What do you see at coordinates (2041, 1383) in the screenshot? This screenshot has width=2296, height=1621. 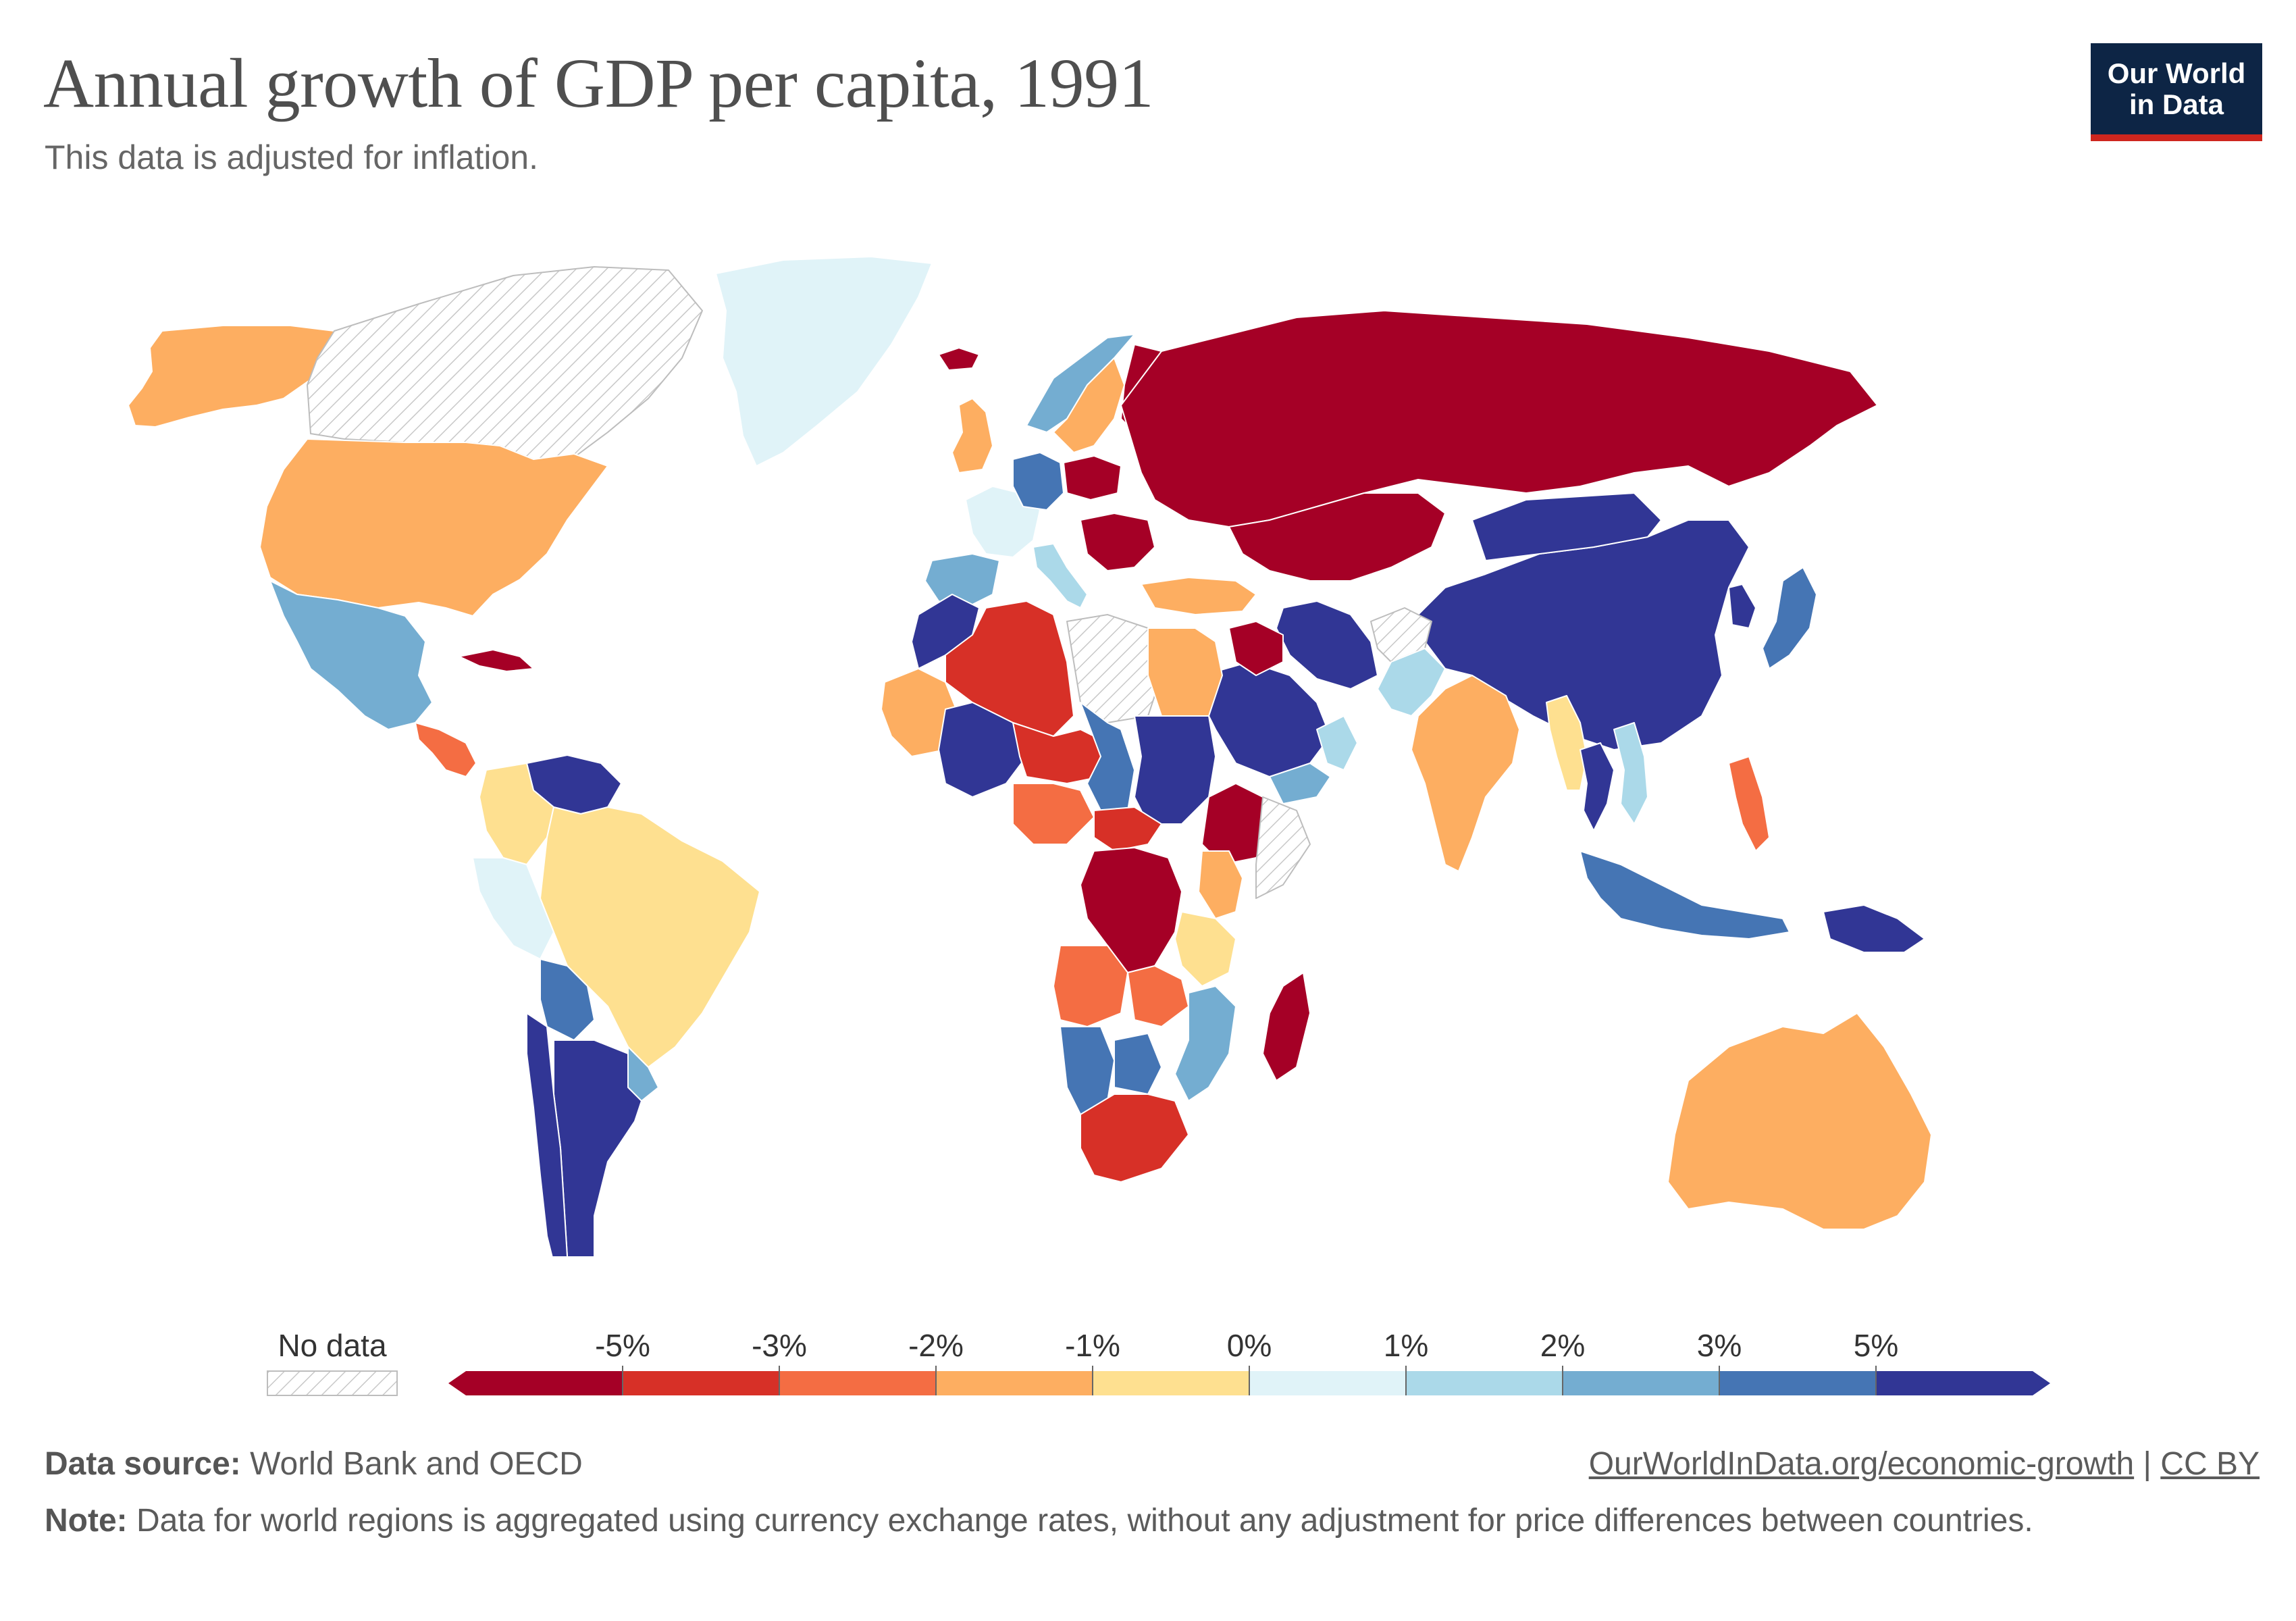 I see `legend-right-arrow` at bounding box center [2041, 1383].